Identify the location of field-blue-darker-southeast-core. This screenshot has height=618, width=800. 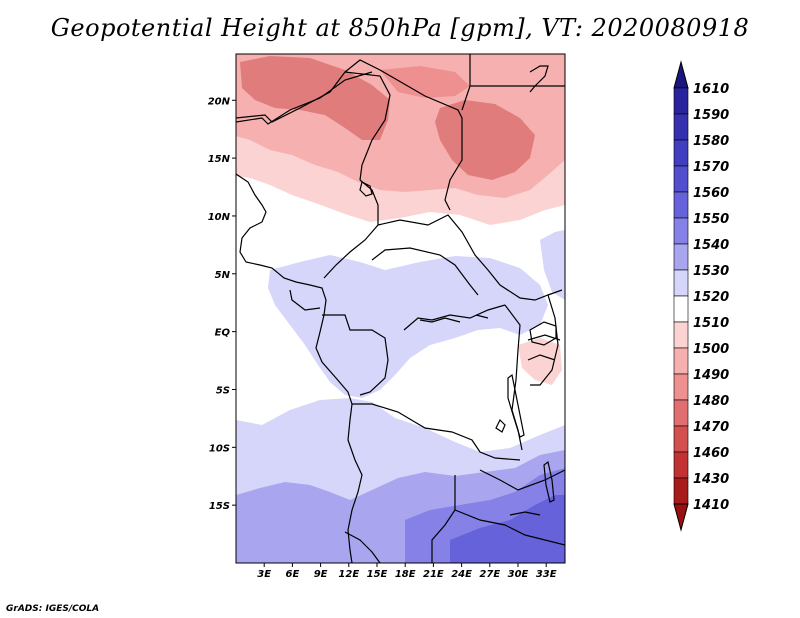
(507, 529).